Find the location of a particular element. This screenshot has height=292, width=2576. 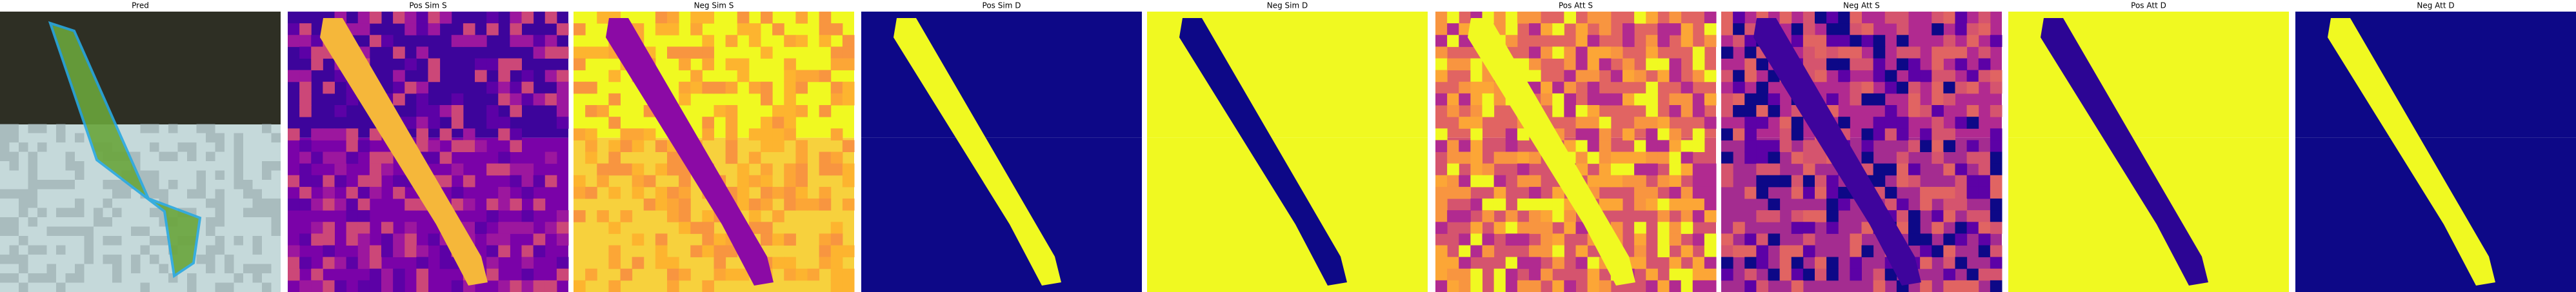

panel-title: Neg Sim S is located at coordinates (714, 5).